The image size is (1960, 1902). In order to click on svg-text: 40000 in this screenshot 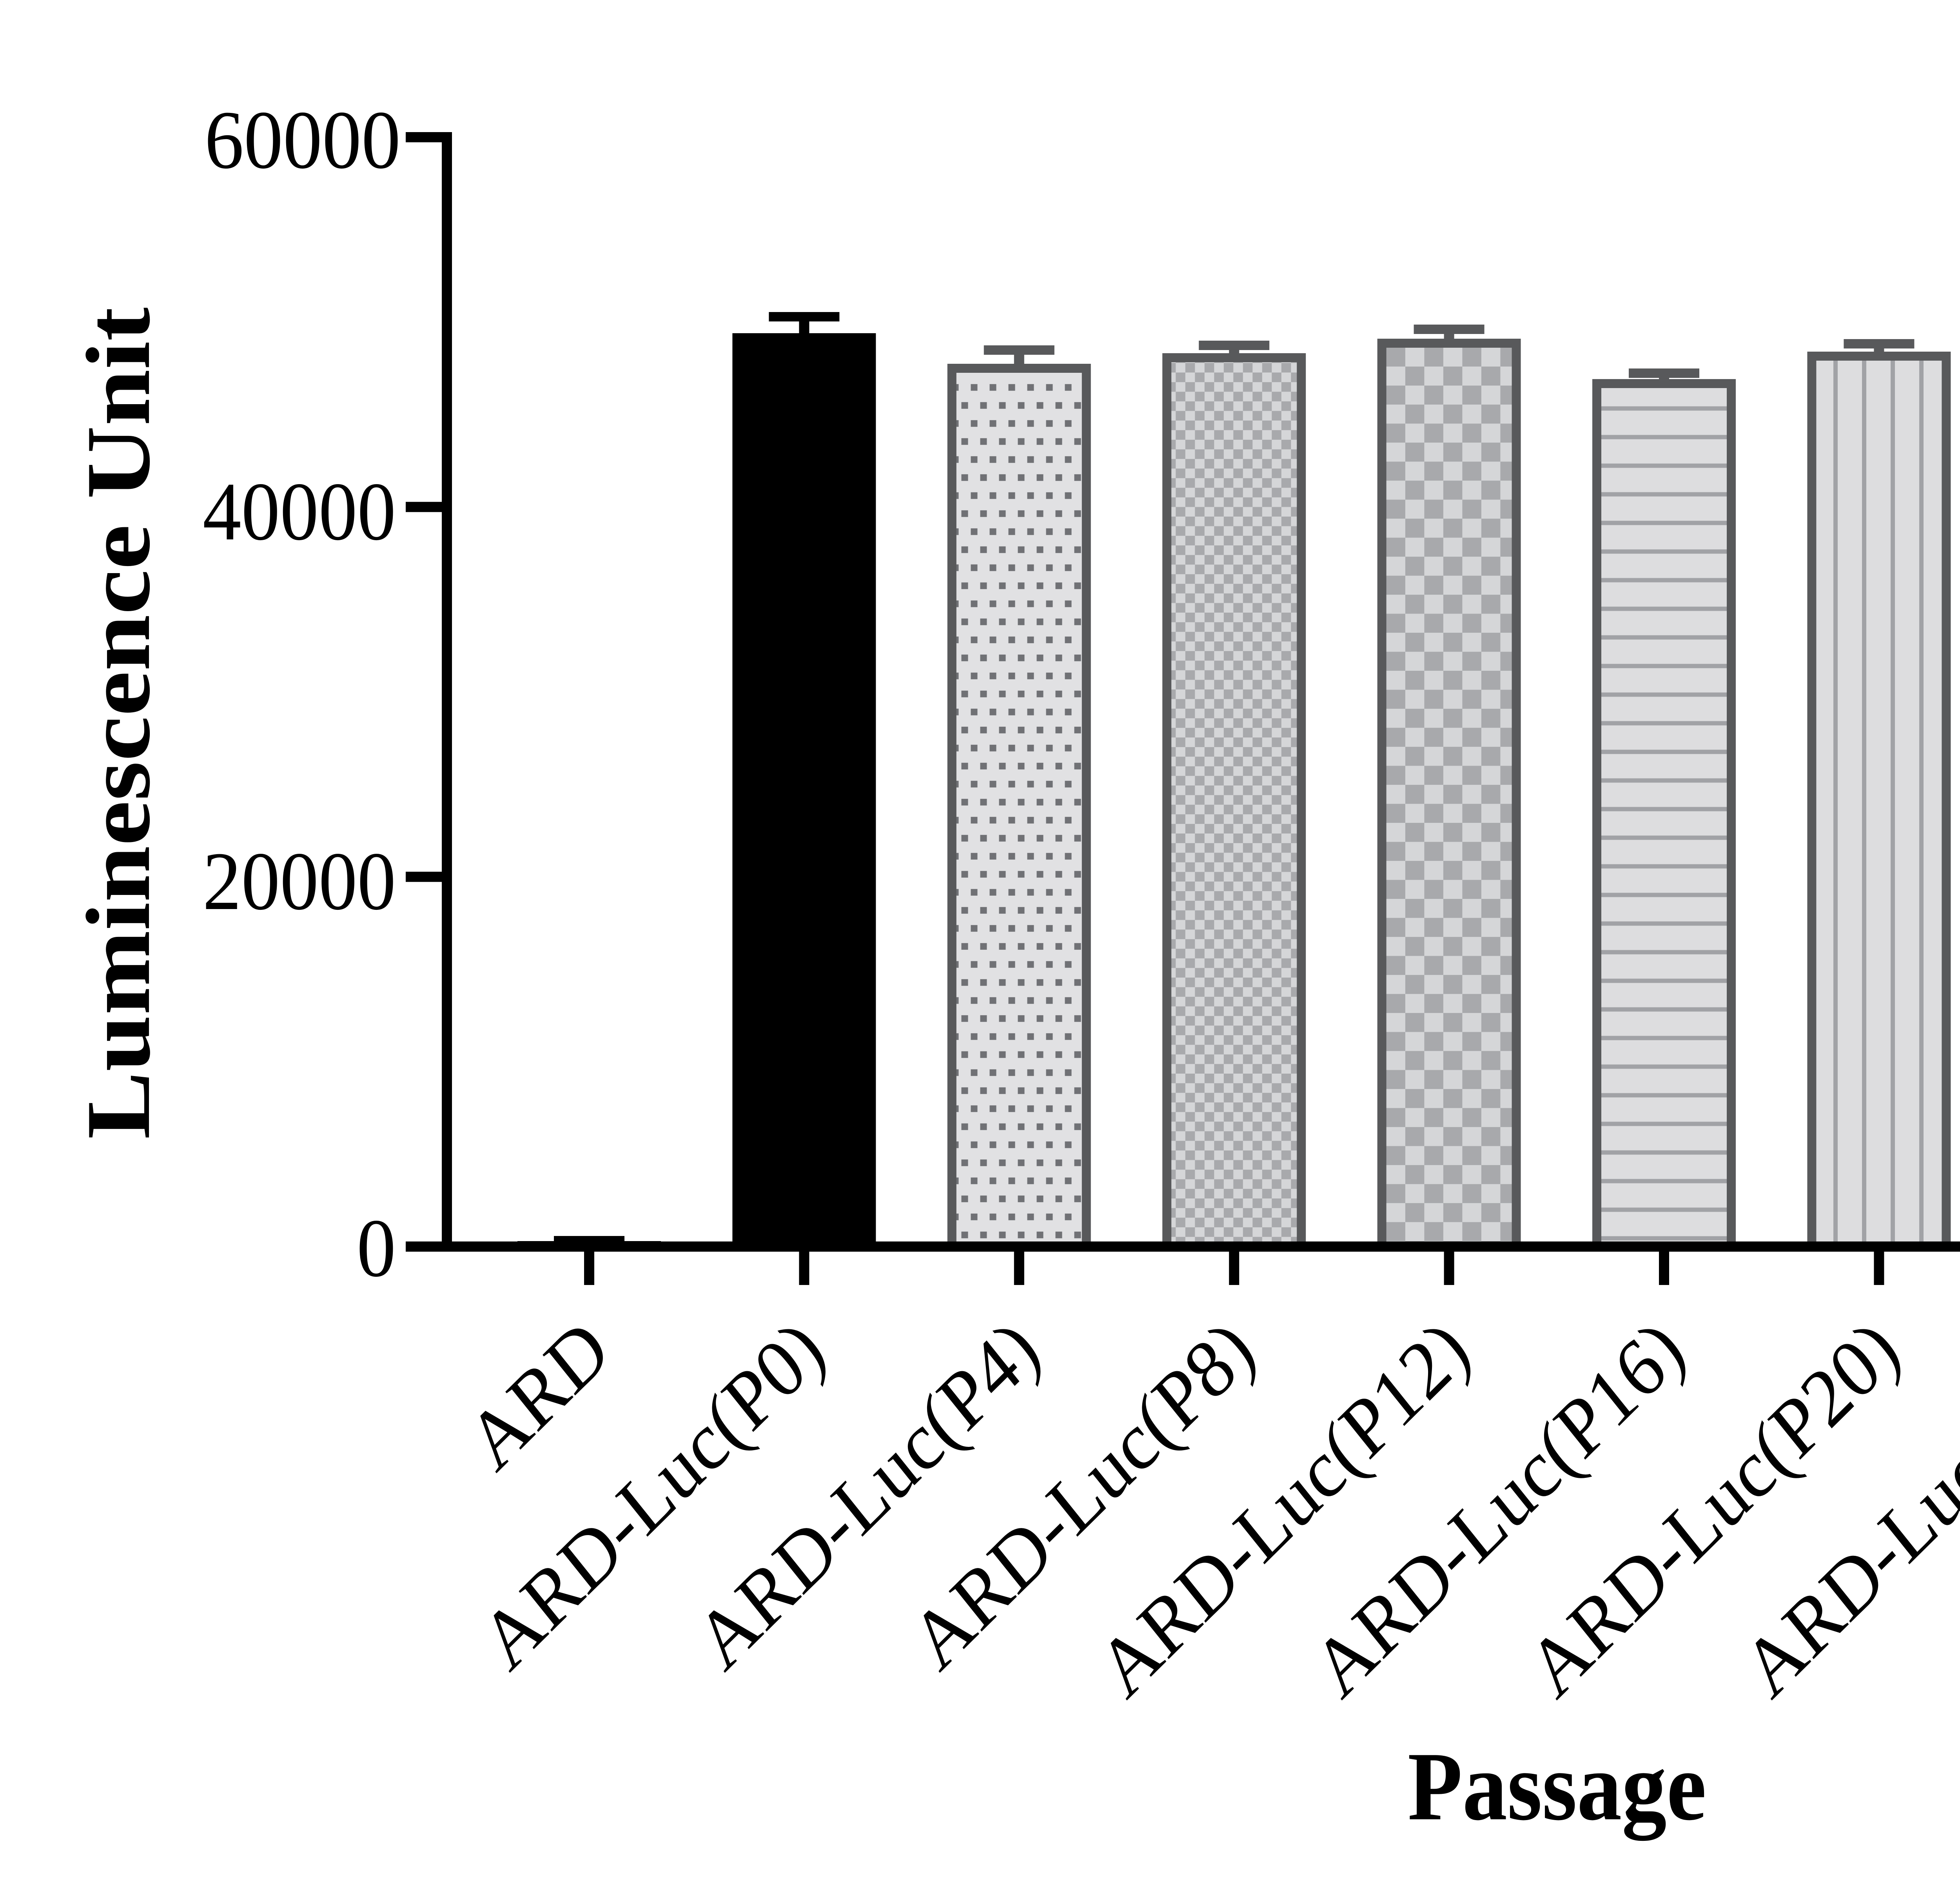, I will do `click(299, 511)`.